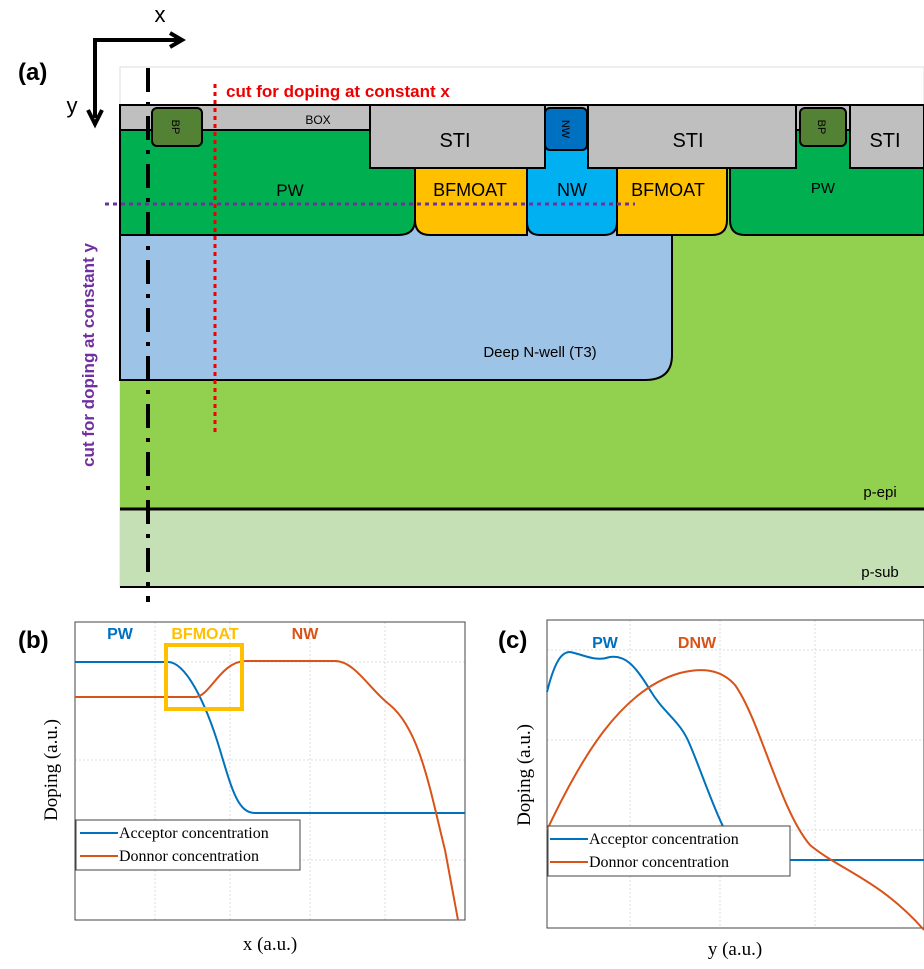 The height and width of the screenshot is (969, 924). Describe the element at coordinates (160, 14) in the screenshot. I see `axis-x-label: x` at that location.